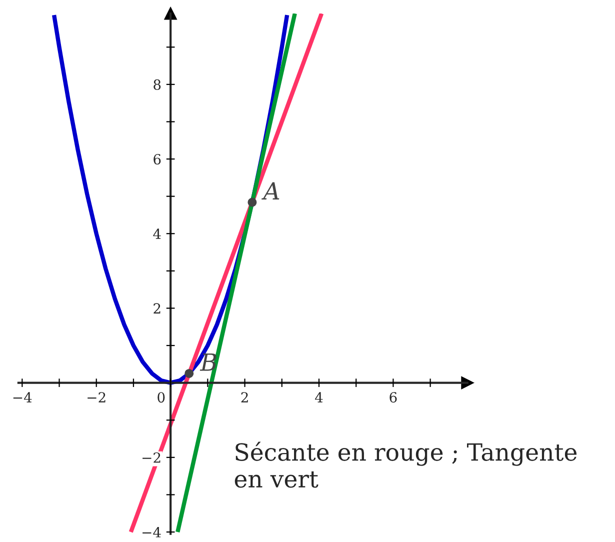  Describe the element at coordinates (157, 308) in the screenshot. I see `y-tick-label: 2` at that location.